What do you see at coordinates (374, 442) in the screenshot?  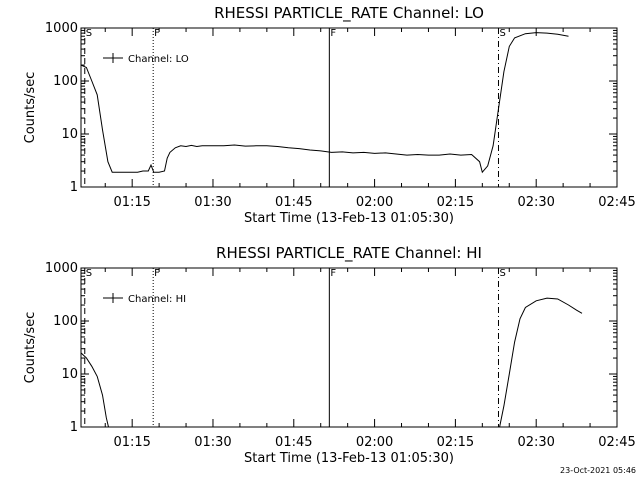 I see `chart-1-x-tick-label: 02:00` at bounding box center [374, 442].